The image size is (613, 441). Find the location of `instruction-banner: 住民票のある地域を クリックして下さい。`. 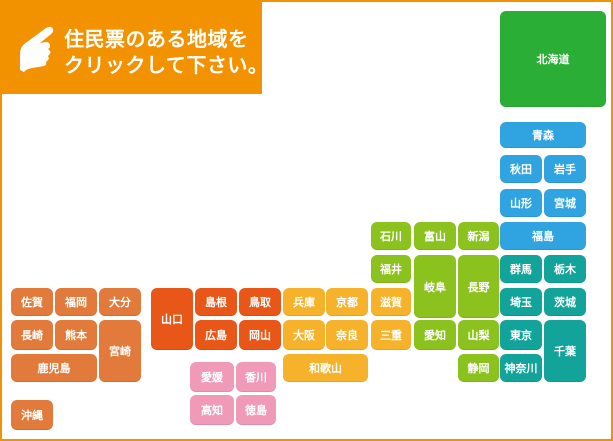

instruction-banner: 住民票のある地域を クリックして下さい。 is located at coordinates (135, 48).